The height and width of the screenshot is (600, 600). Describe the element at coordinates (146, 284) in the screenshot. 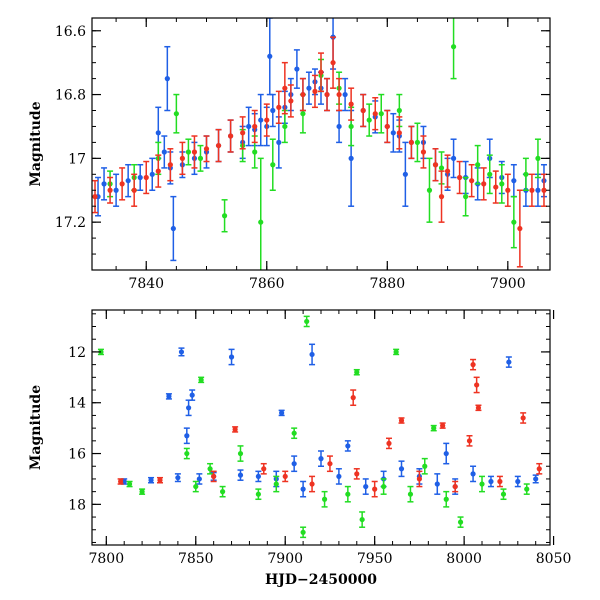

I see `x-tick-label: 7840` at that location.